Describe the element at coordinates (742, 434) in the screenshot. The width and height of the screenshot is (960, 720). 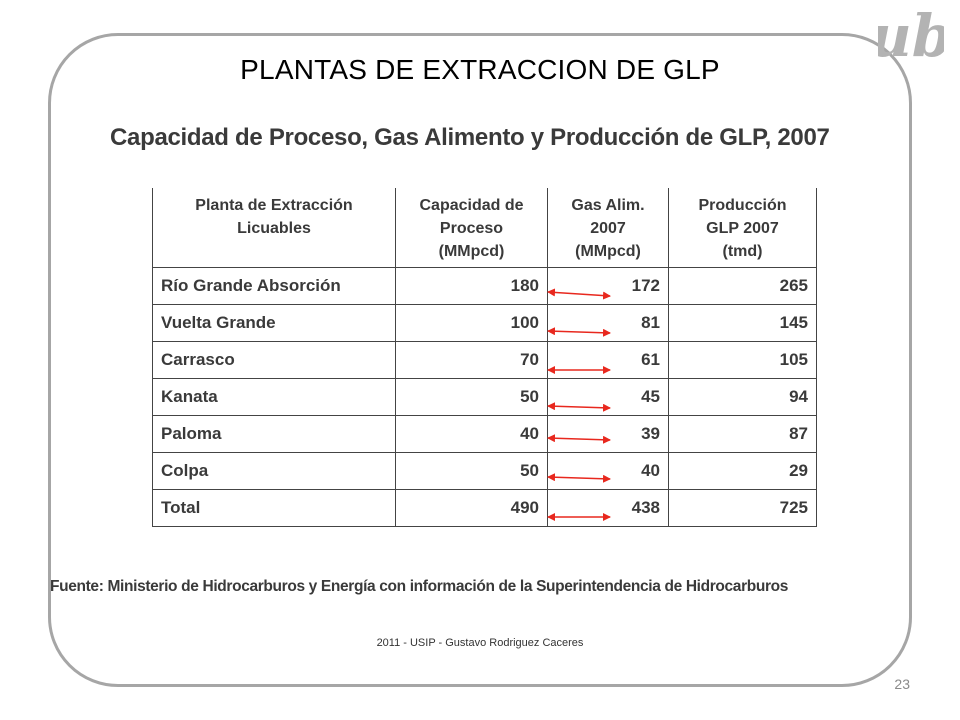
I see `cell-produccion: 87` at that location.